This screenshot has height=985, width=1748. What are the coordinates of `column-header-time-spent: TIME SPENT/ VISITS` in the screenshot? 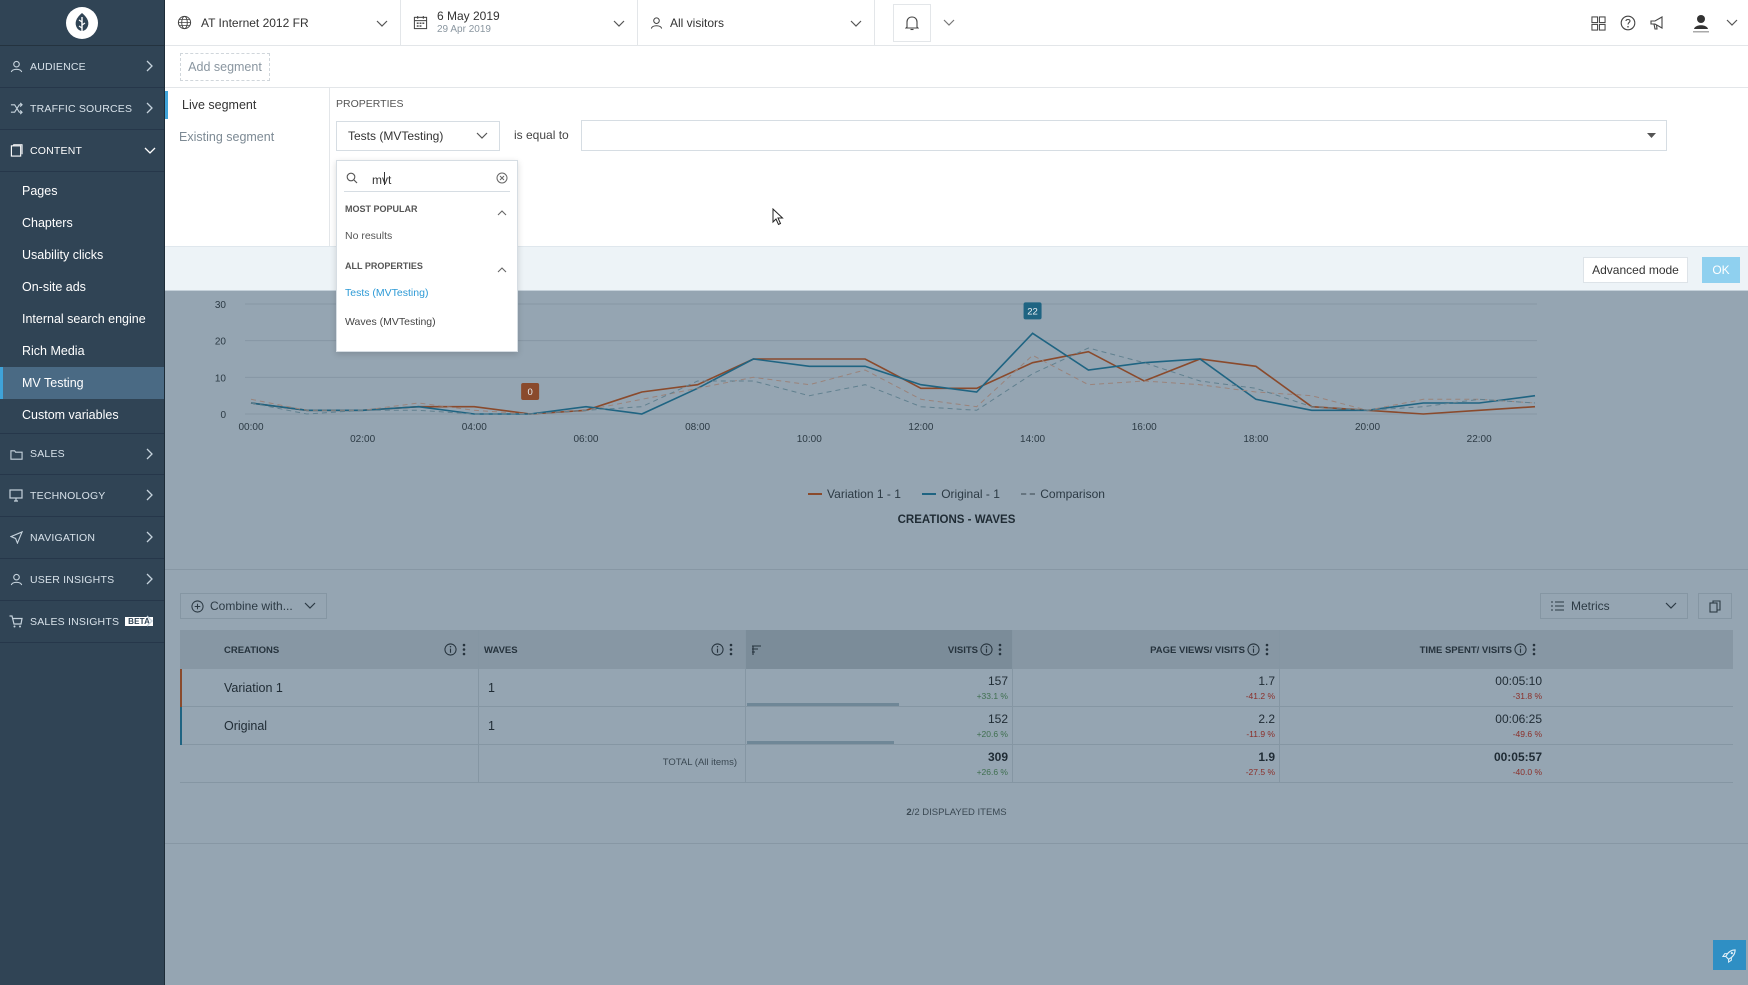 It's located at (1465, 650).